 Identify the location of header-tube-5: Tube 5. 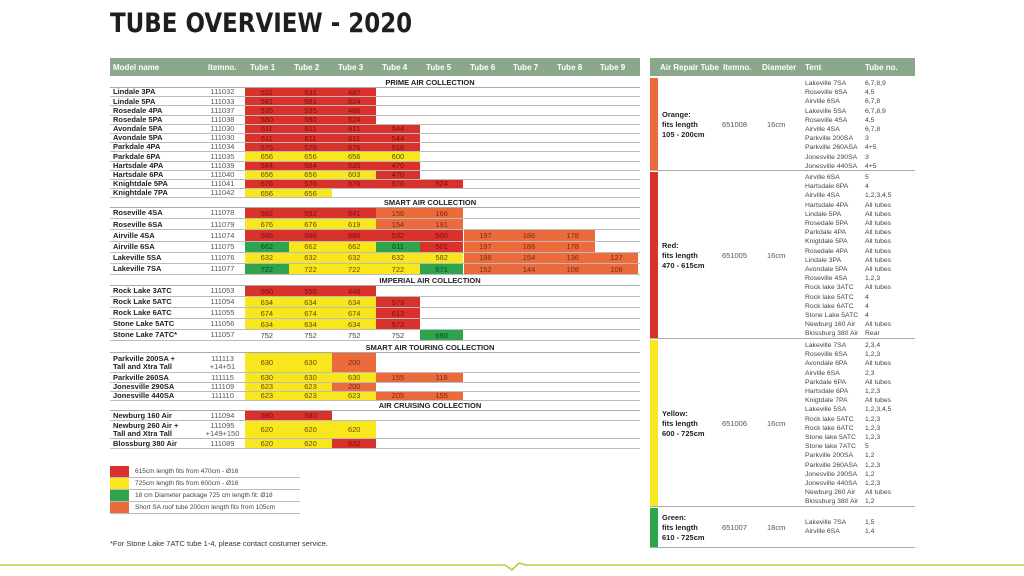
(439, 67).